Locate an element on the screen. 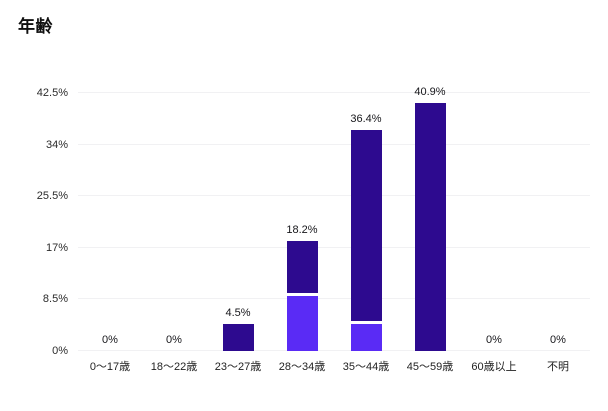 This screenshot has width=608, height=411. x-tick-label: 23〜27歳 is located at coordinates (238, 367).